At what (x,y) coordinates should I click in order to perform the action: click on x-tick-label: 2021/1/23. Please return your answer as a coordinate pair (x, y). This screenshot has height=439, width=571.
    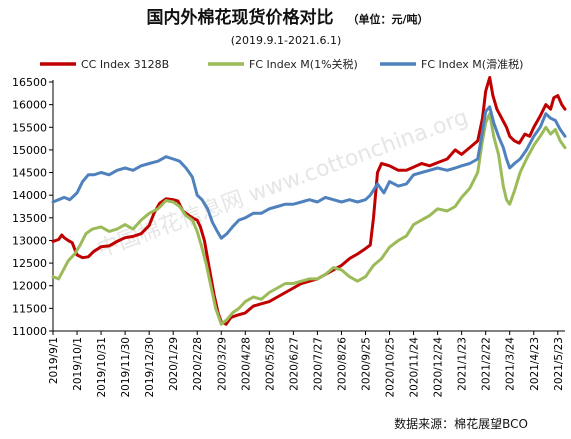
    Looking at the image, I should click on (463, 364).